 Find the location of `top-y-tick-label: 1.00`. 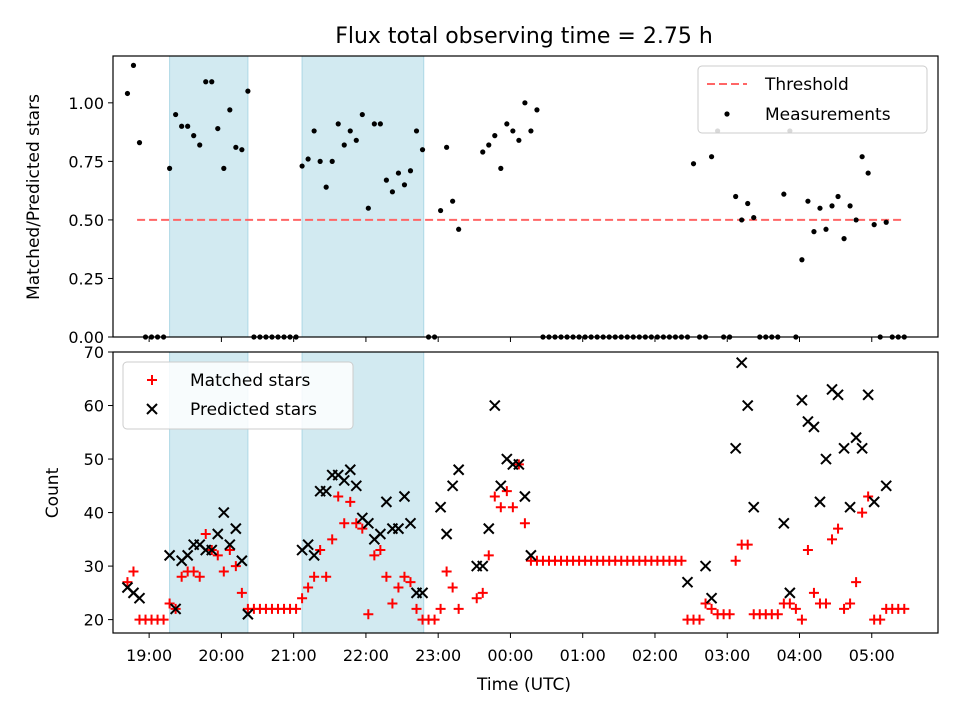

top-y-tick-label: 1.00 is located at coordinates (86, 103).